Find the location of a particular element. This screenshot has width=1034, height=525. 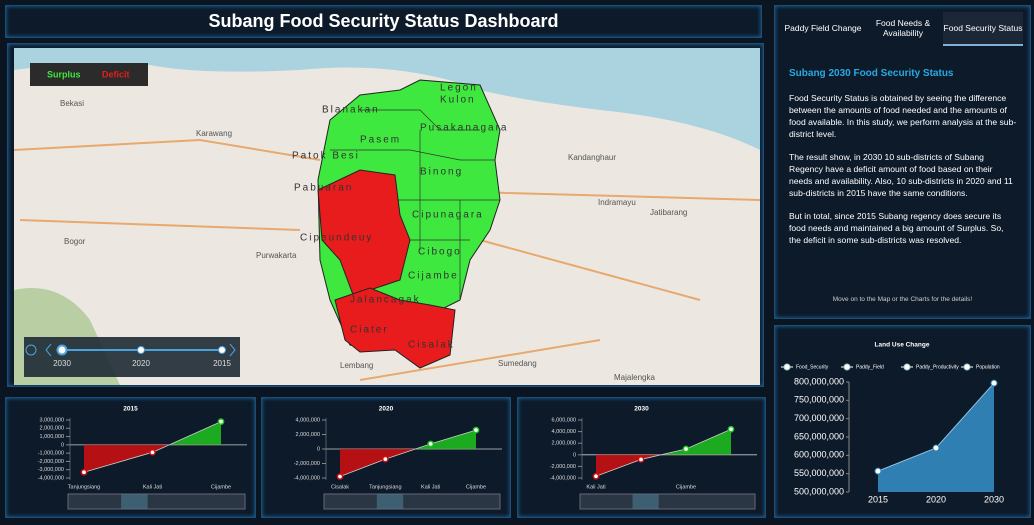

x-tick-label: Cisalak is located at coordinates (340, 487).